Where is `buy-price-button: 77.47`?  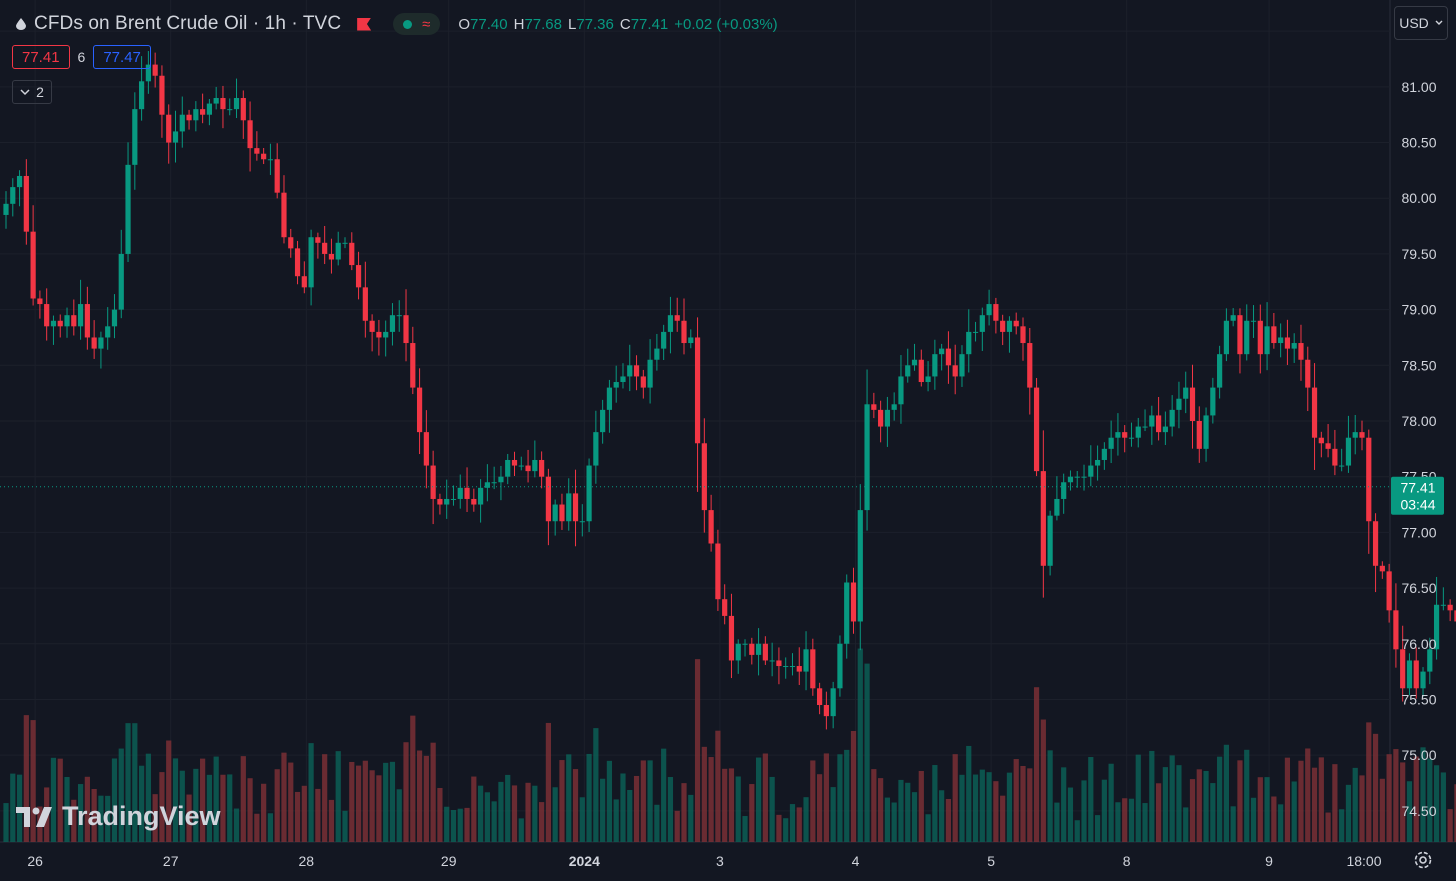
buy-price-button: 77.47 is located at coordinates (122, 57).